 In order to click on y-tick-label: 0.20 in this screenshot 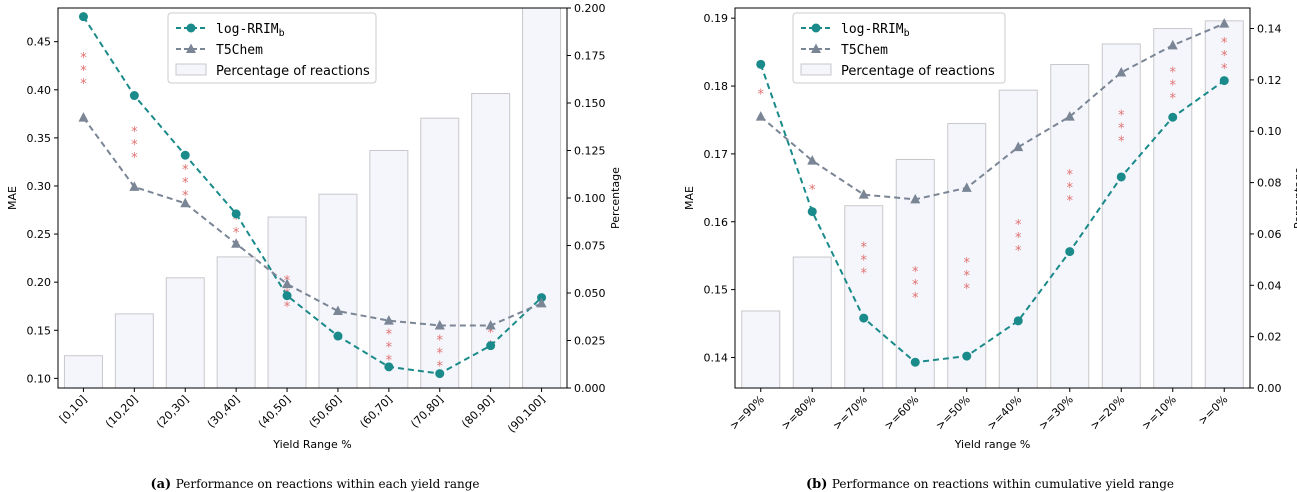, I will do `click(39, 282)`.